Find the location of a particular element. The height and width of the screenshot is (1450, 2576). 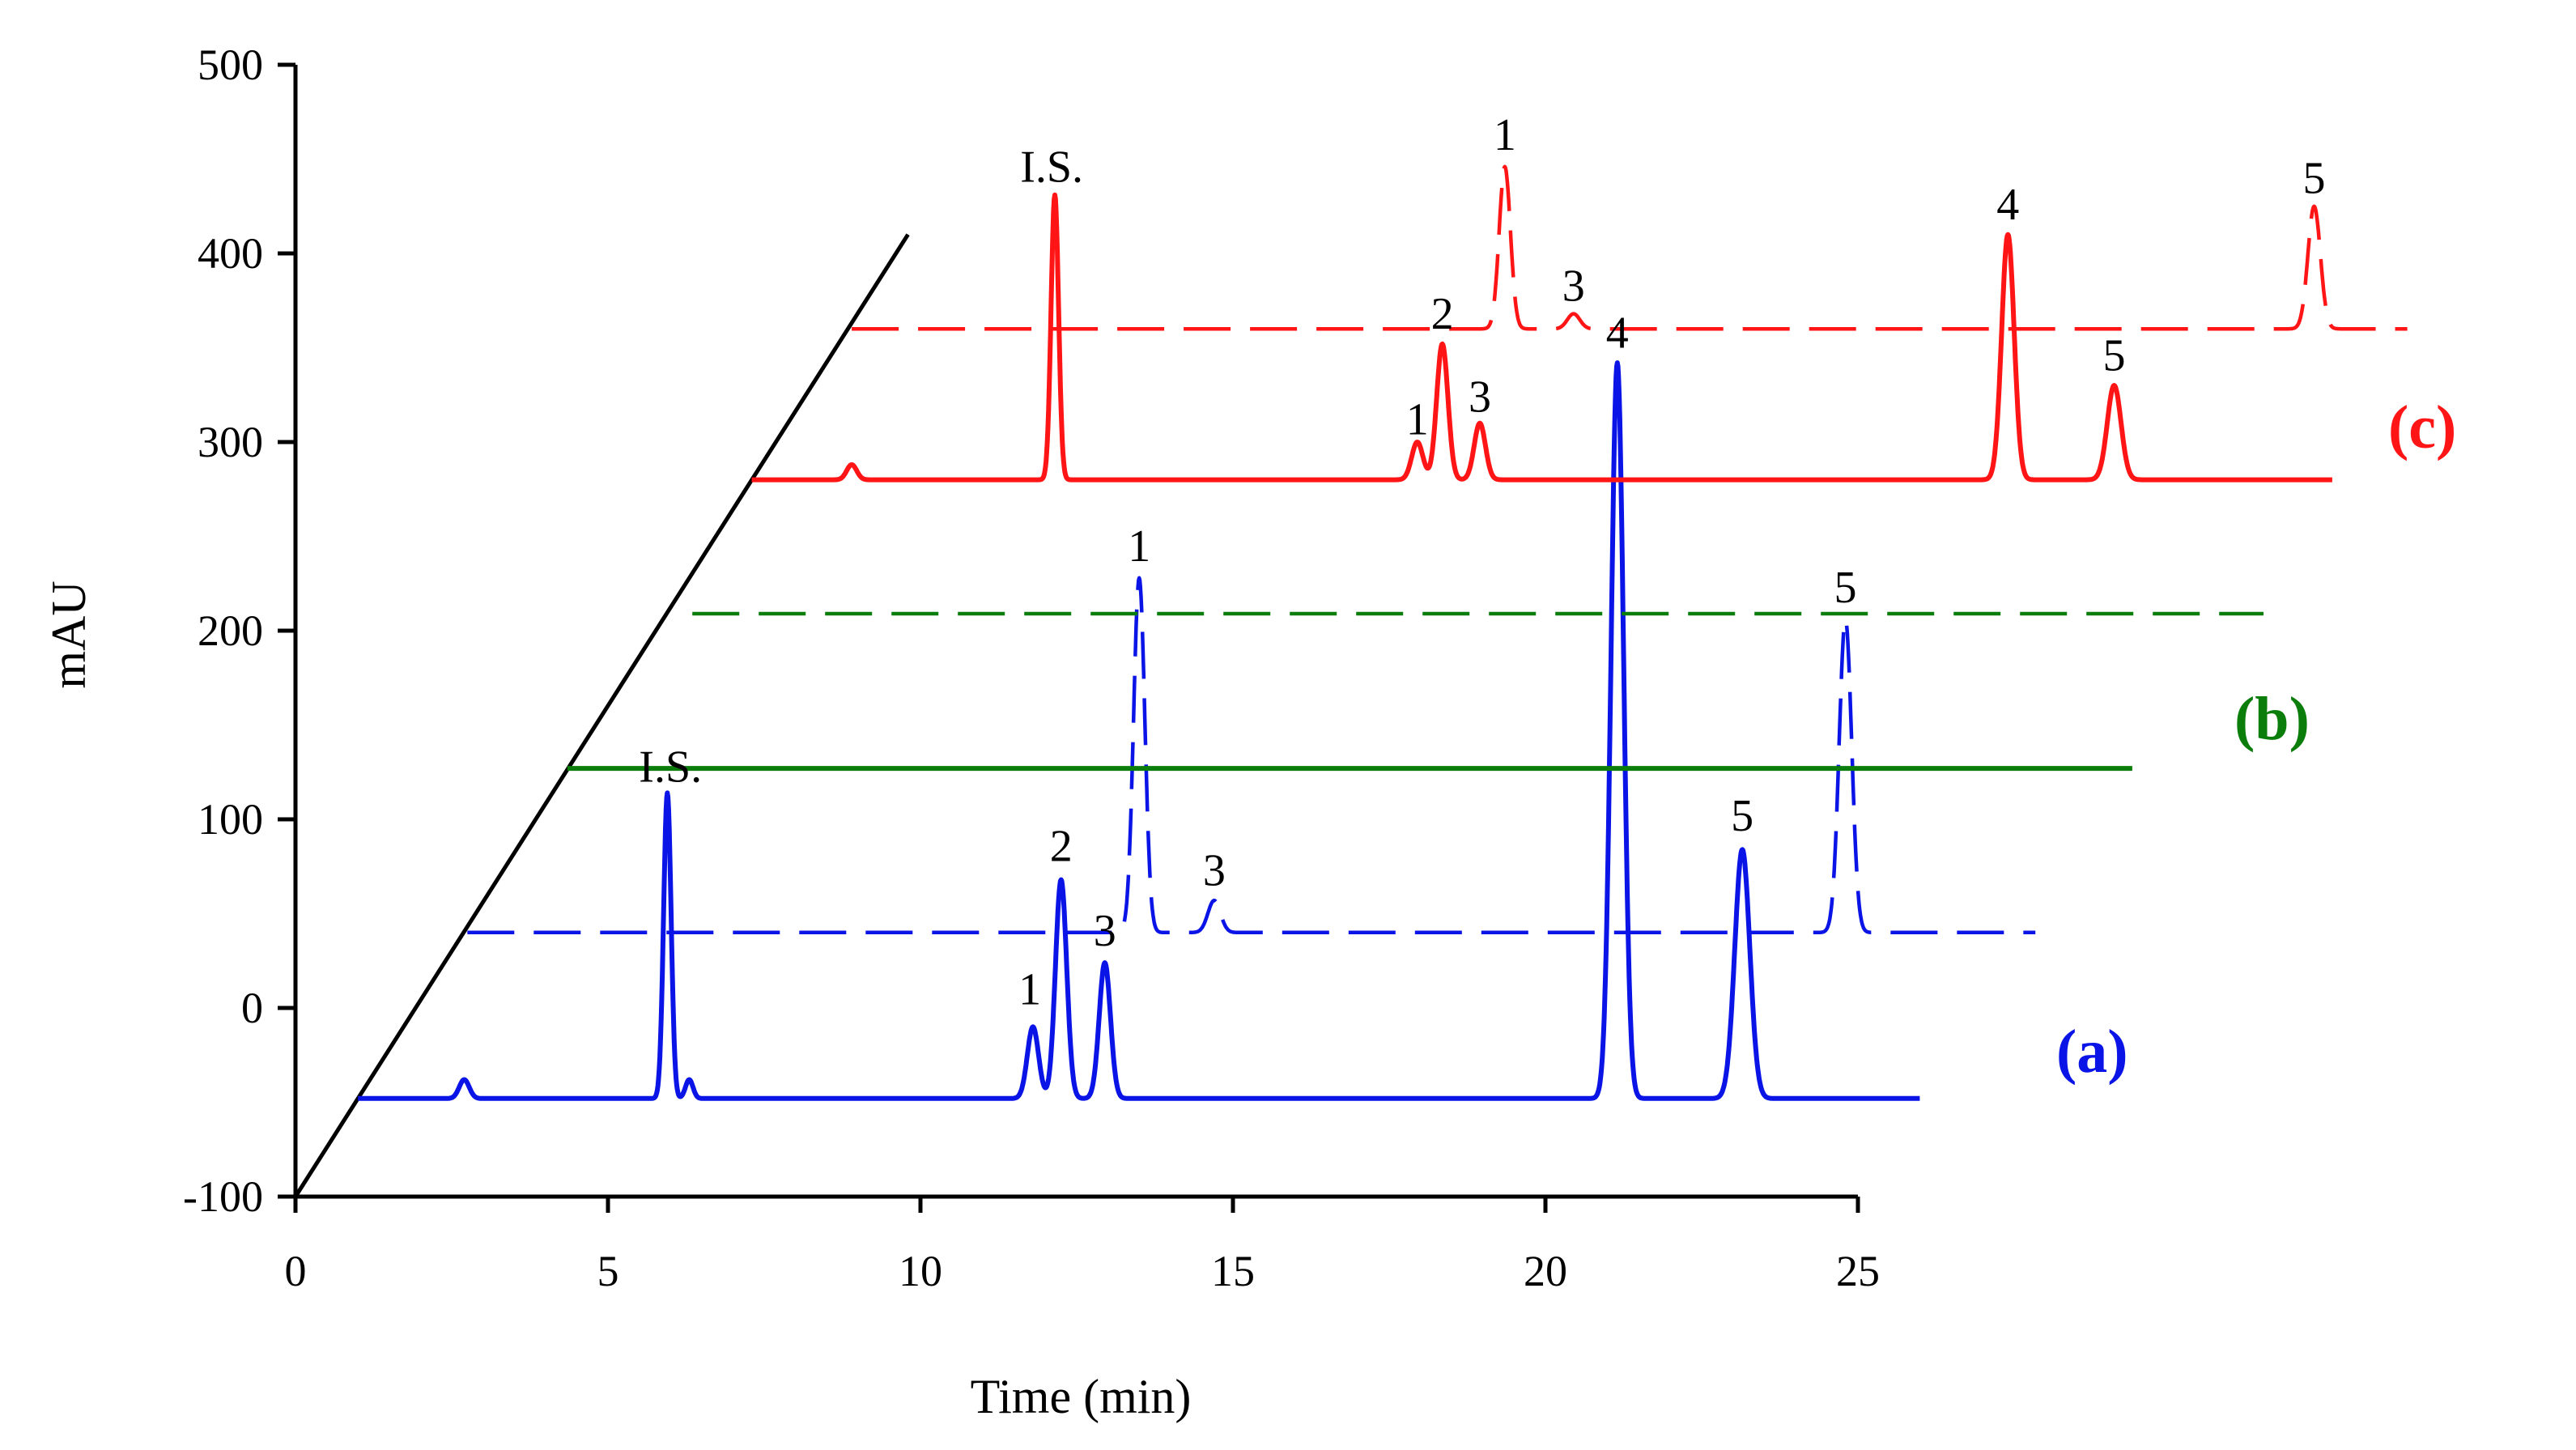

y-tick-label: 500 is located at coordinates (230, 64).